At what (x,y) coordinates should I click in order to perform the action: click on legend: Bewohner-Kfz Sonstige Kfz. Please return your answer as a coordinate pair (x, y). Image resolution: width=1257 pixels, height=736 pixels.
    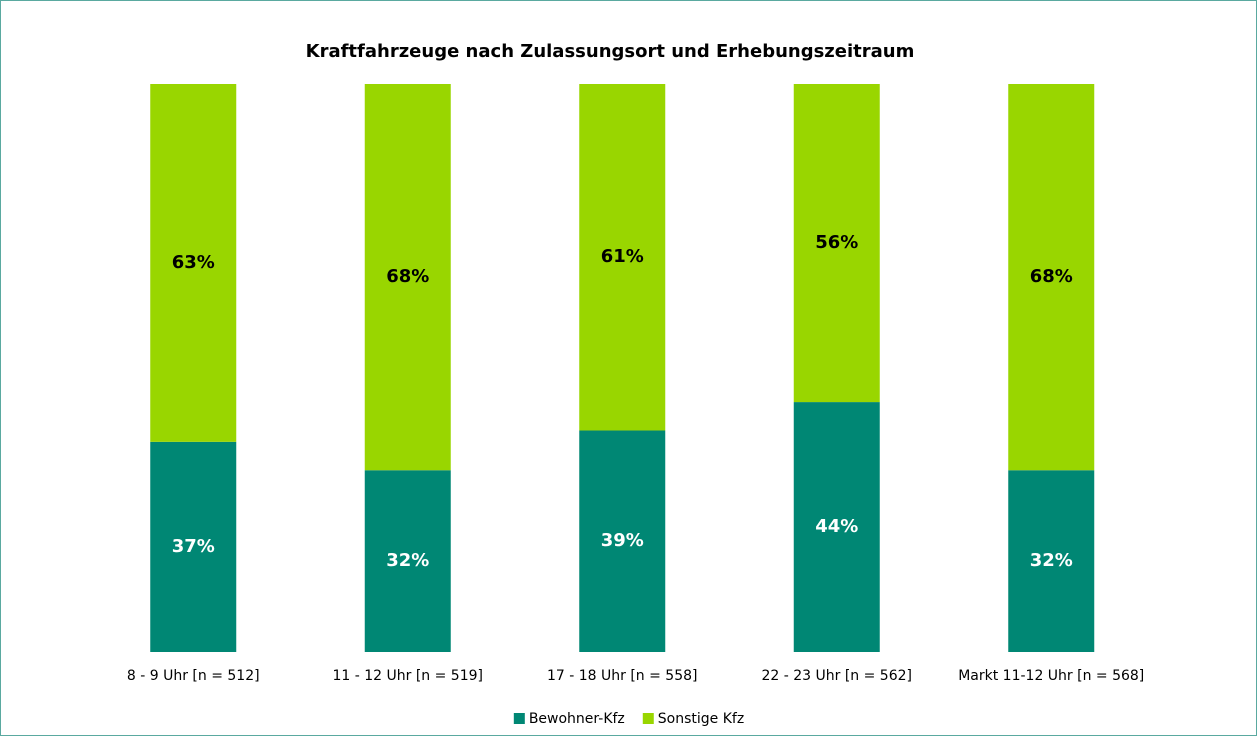
    Looking at the image, I should click on (628, 719).